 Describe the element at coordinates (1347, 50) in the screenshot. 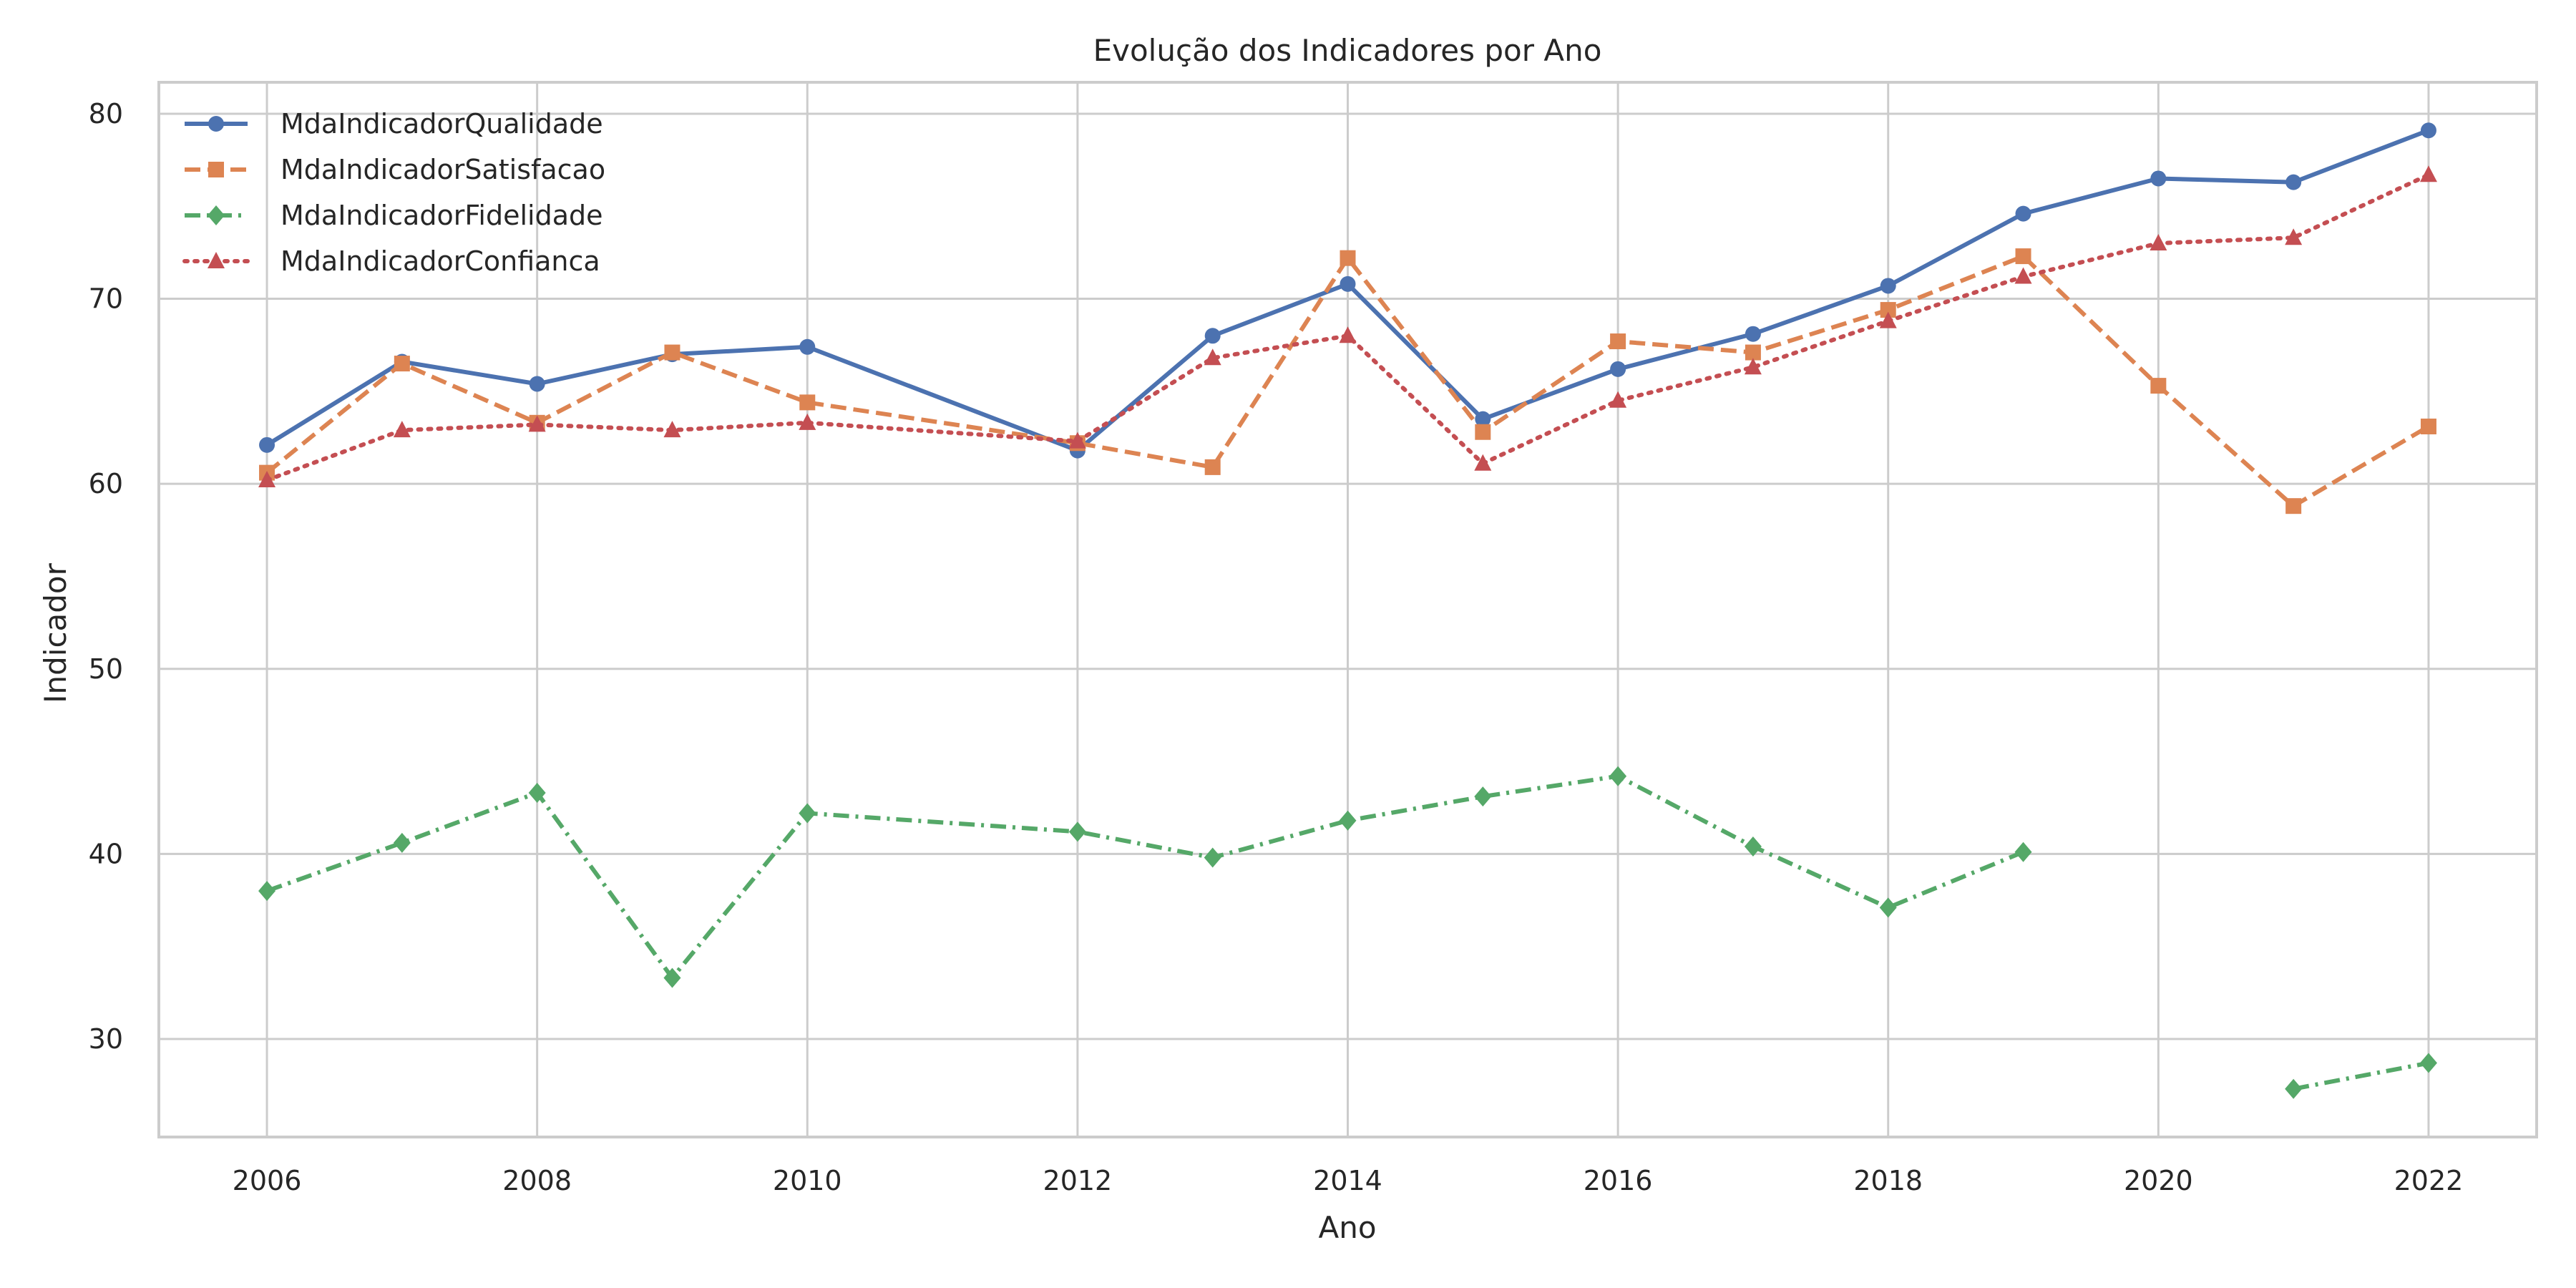

I see `chart-title: Evolução dos Indicadores por Ano` at that location.